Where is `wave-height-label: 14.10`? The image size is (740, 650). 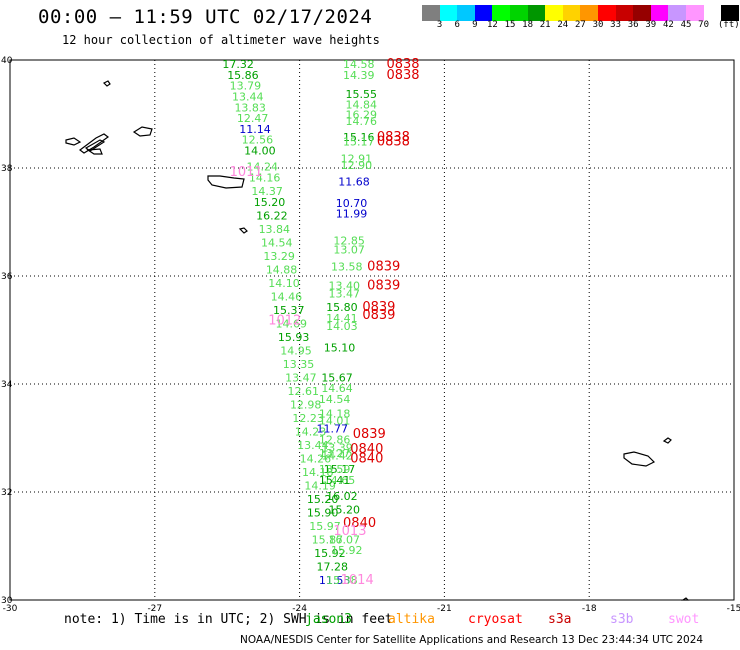
wave-height-label: 14.10 is located at coordinates (284, 283).